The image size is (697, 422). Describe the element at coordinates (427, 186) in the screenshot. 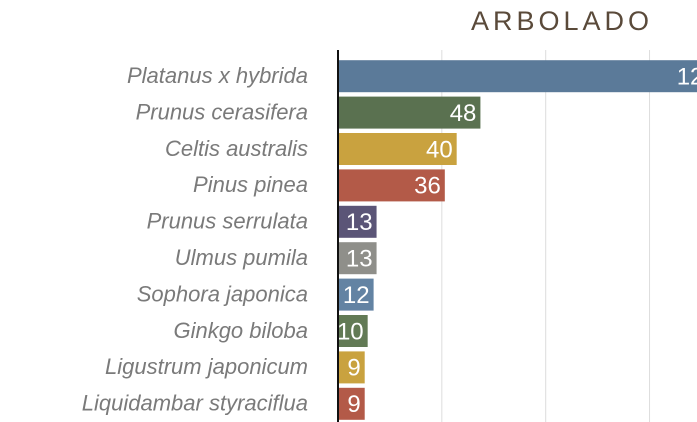

I see `value-label: 36` at that location.